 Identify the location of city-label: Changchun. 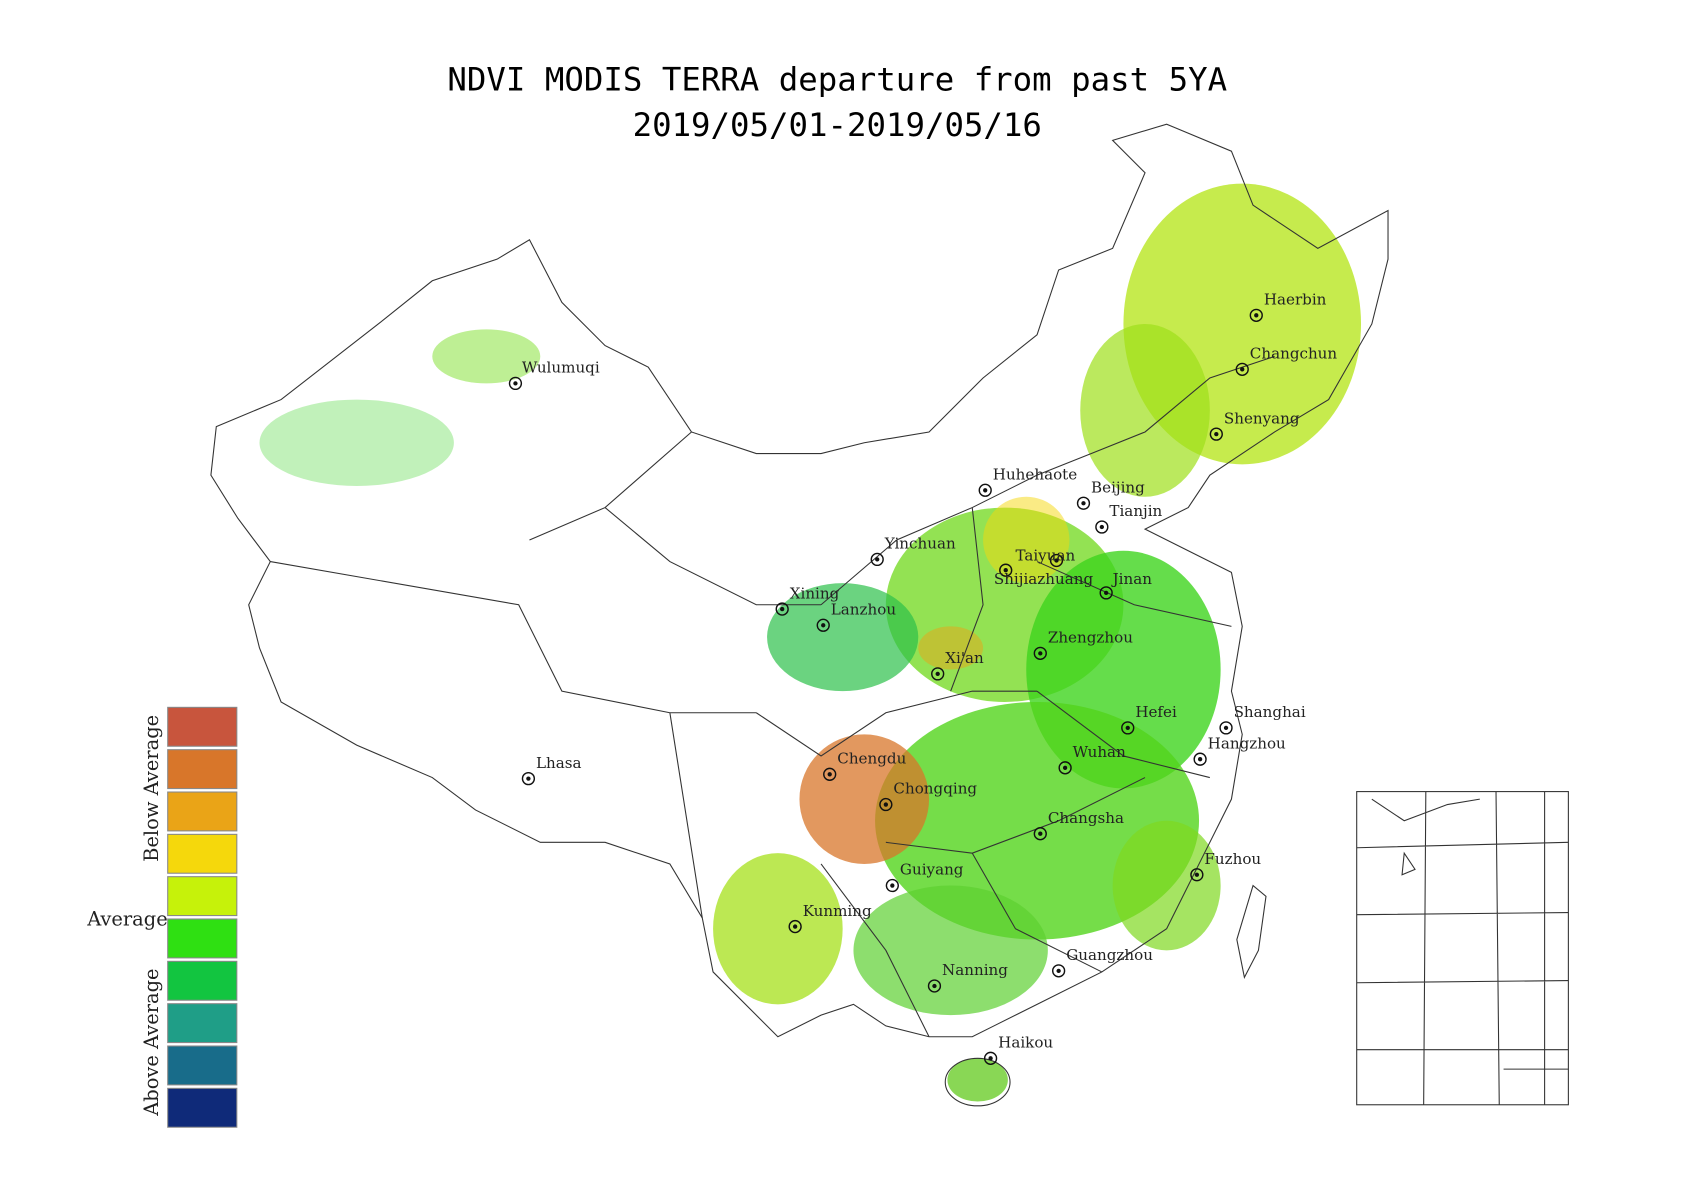
(1294, 354).